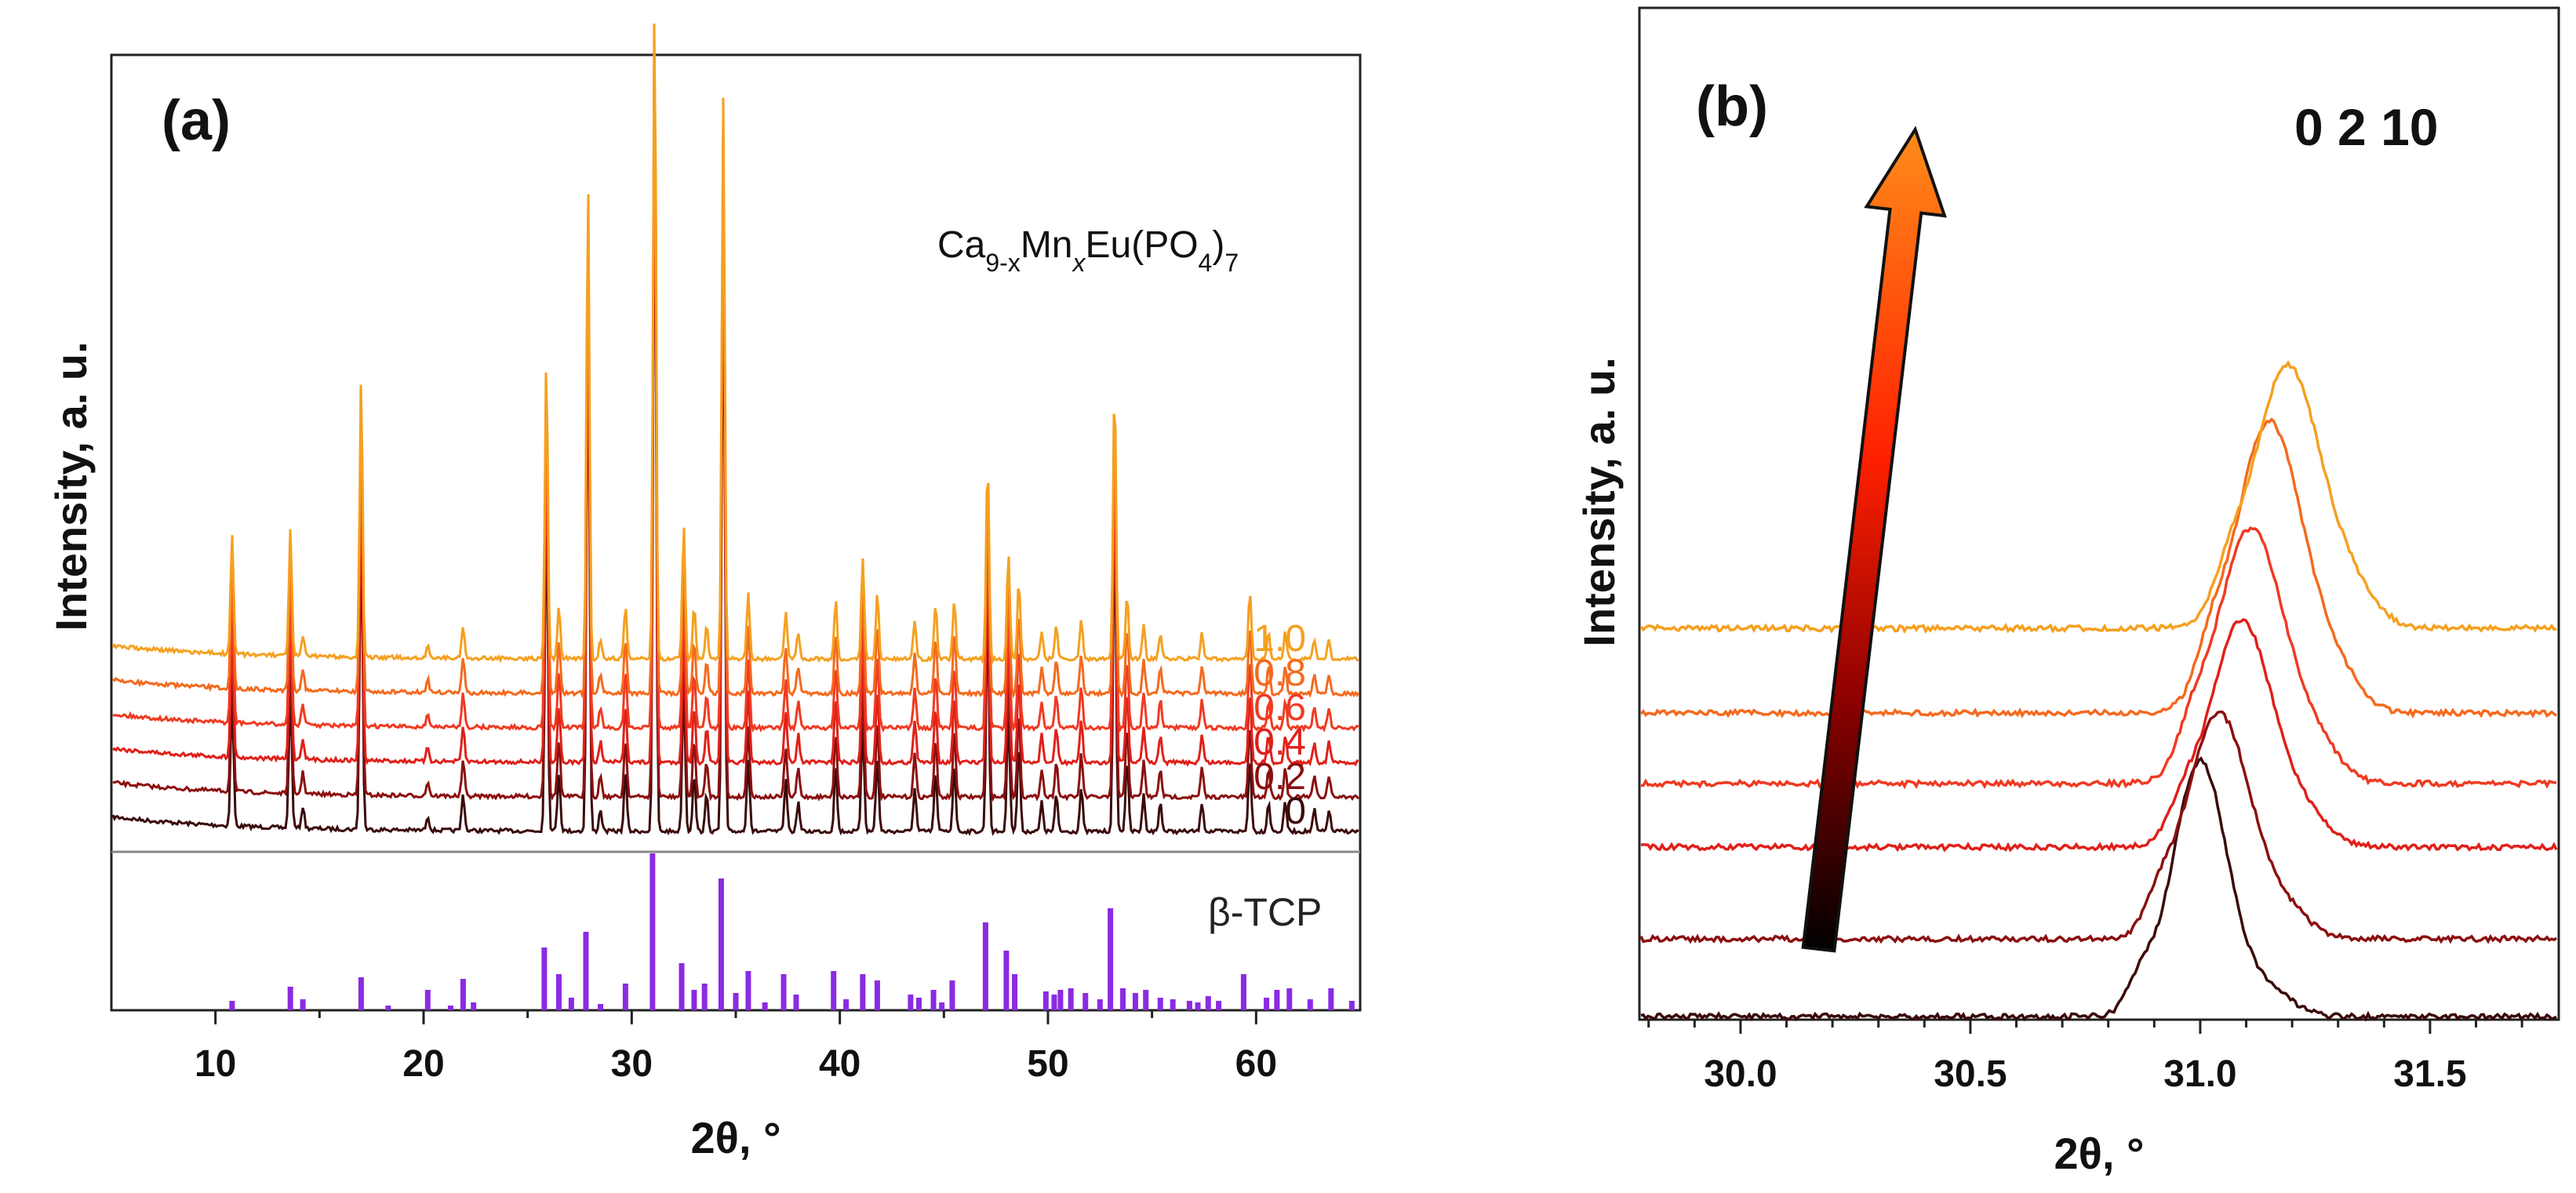 The height and width of the screenshot is (1193, 2576). What do you see at coordinates (1256, 1064) in the screenshot?
I see `x-tick-label: 60` at bounding box center [1256, 1064].